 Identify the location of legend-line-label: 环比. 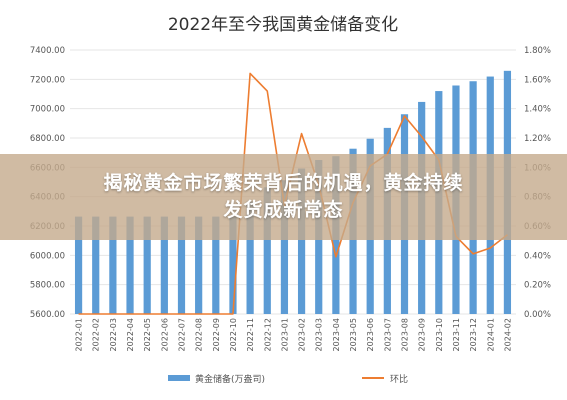
(399, 379).